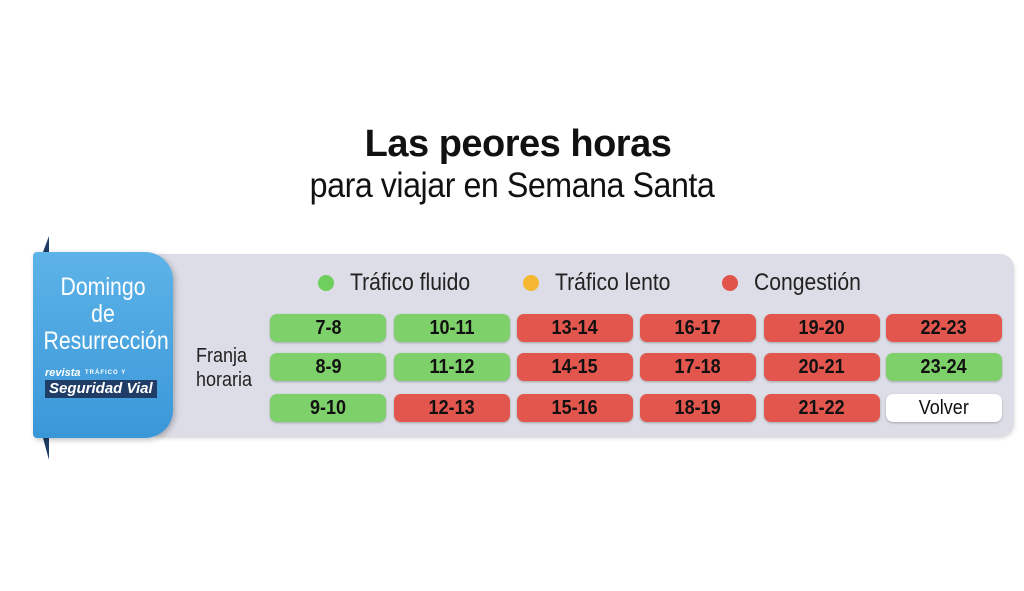  I want to click on time-slot-10-11: 10-11, so click(452, 328).